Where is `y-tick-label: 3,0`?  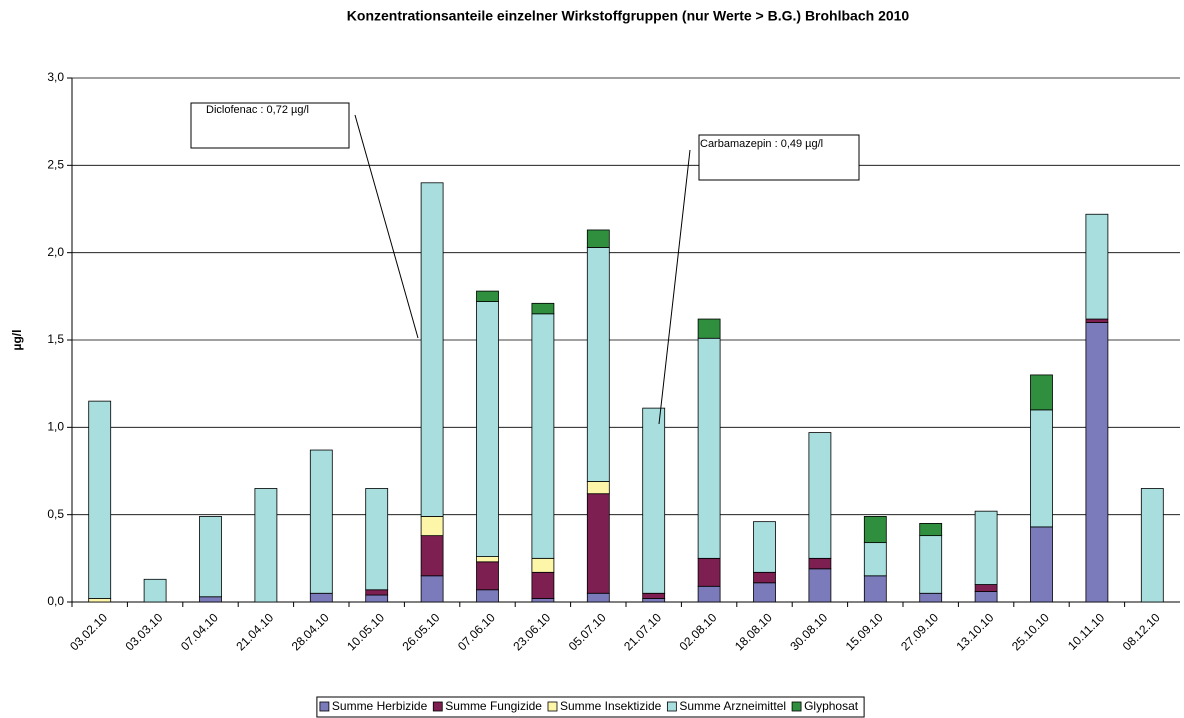 y-tick-label: 3,0 is located at coordinates (55, 77).